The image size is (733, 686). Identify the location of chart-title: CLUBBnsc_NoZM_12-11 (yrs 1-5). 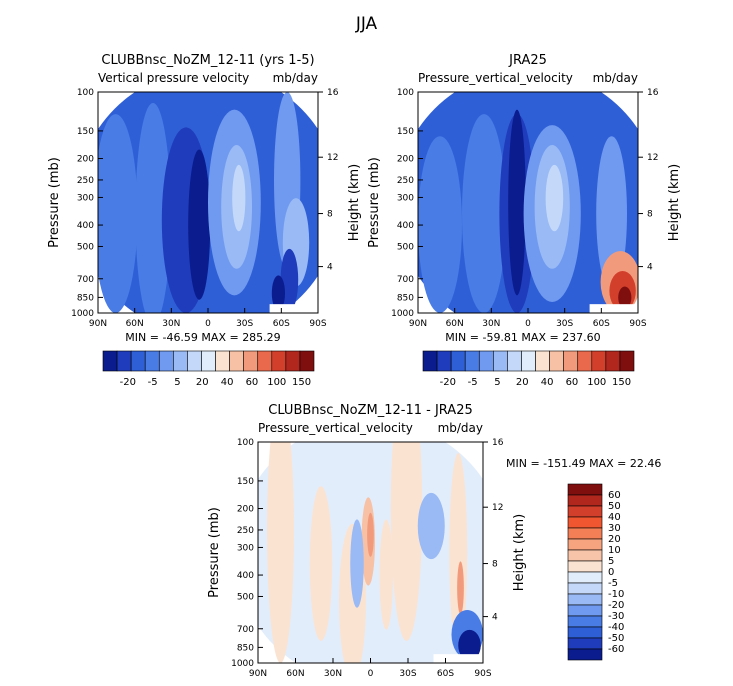
(207, 60).